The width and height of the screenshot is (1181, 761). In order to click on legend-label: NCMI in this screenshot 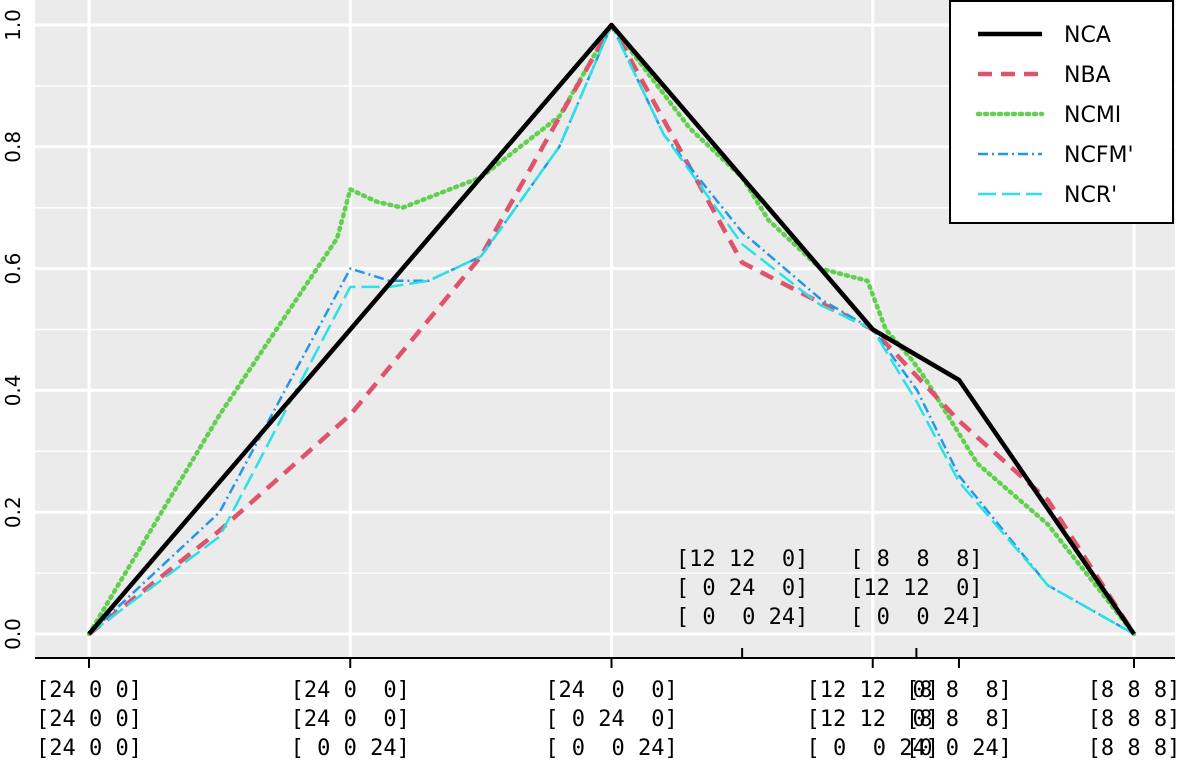, I will do `click(1092, 115)`.